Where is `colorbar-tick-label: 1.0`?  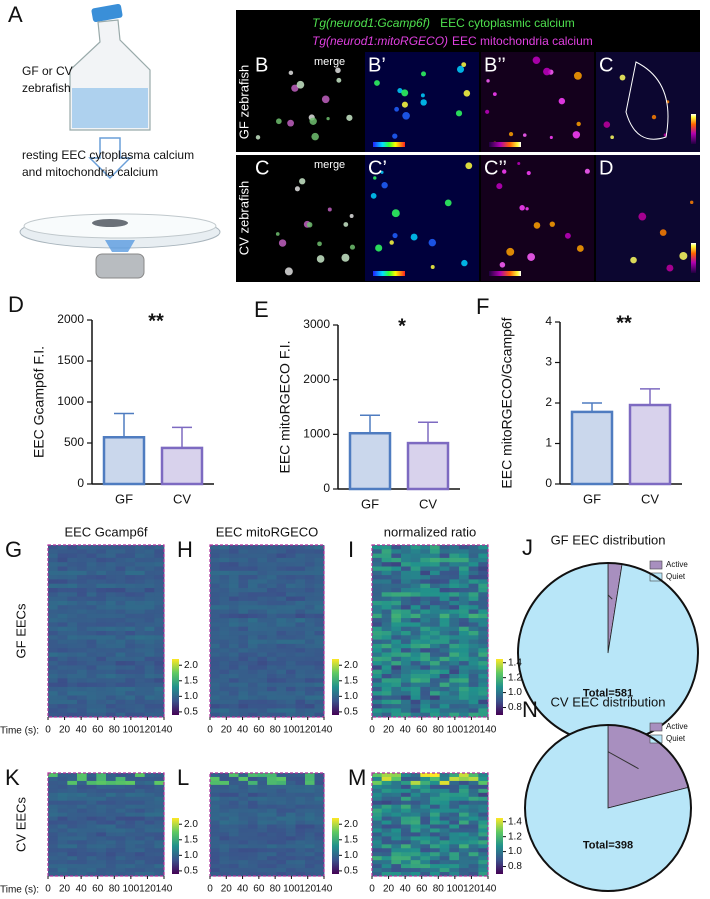
colorbar-tick-label: 1.0 is located at coordinates (515, 851).